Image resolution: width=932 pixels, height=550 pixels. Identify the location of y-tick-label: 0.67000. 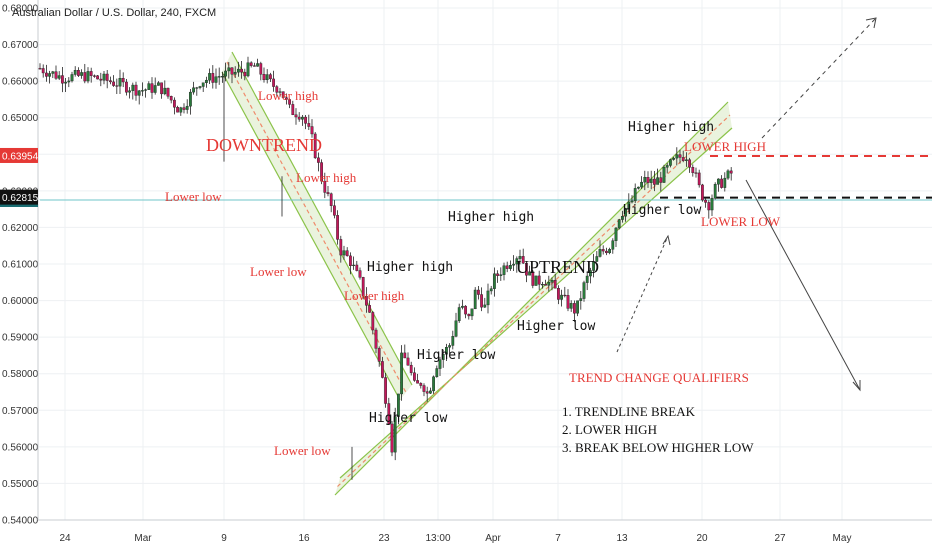
(20, 45).